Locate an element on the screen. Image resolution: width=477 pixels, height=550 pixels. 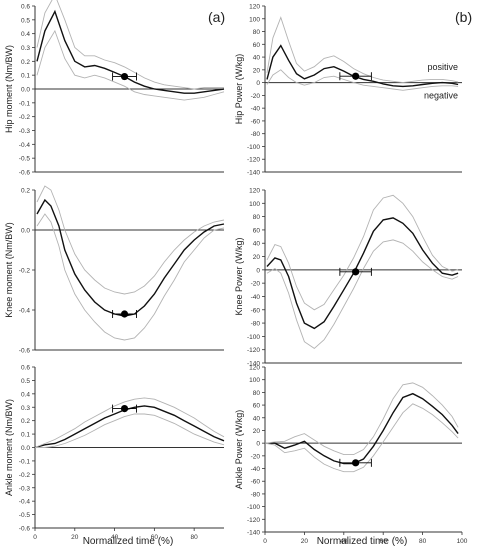
chart-6-ytick-label: 40 is located at coordinates (257, 418).